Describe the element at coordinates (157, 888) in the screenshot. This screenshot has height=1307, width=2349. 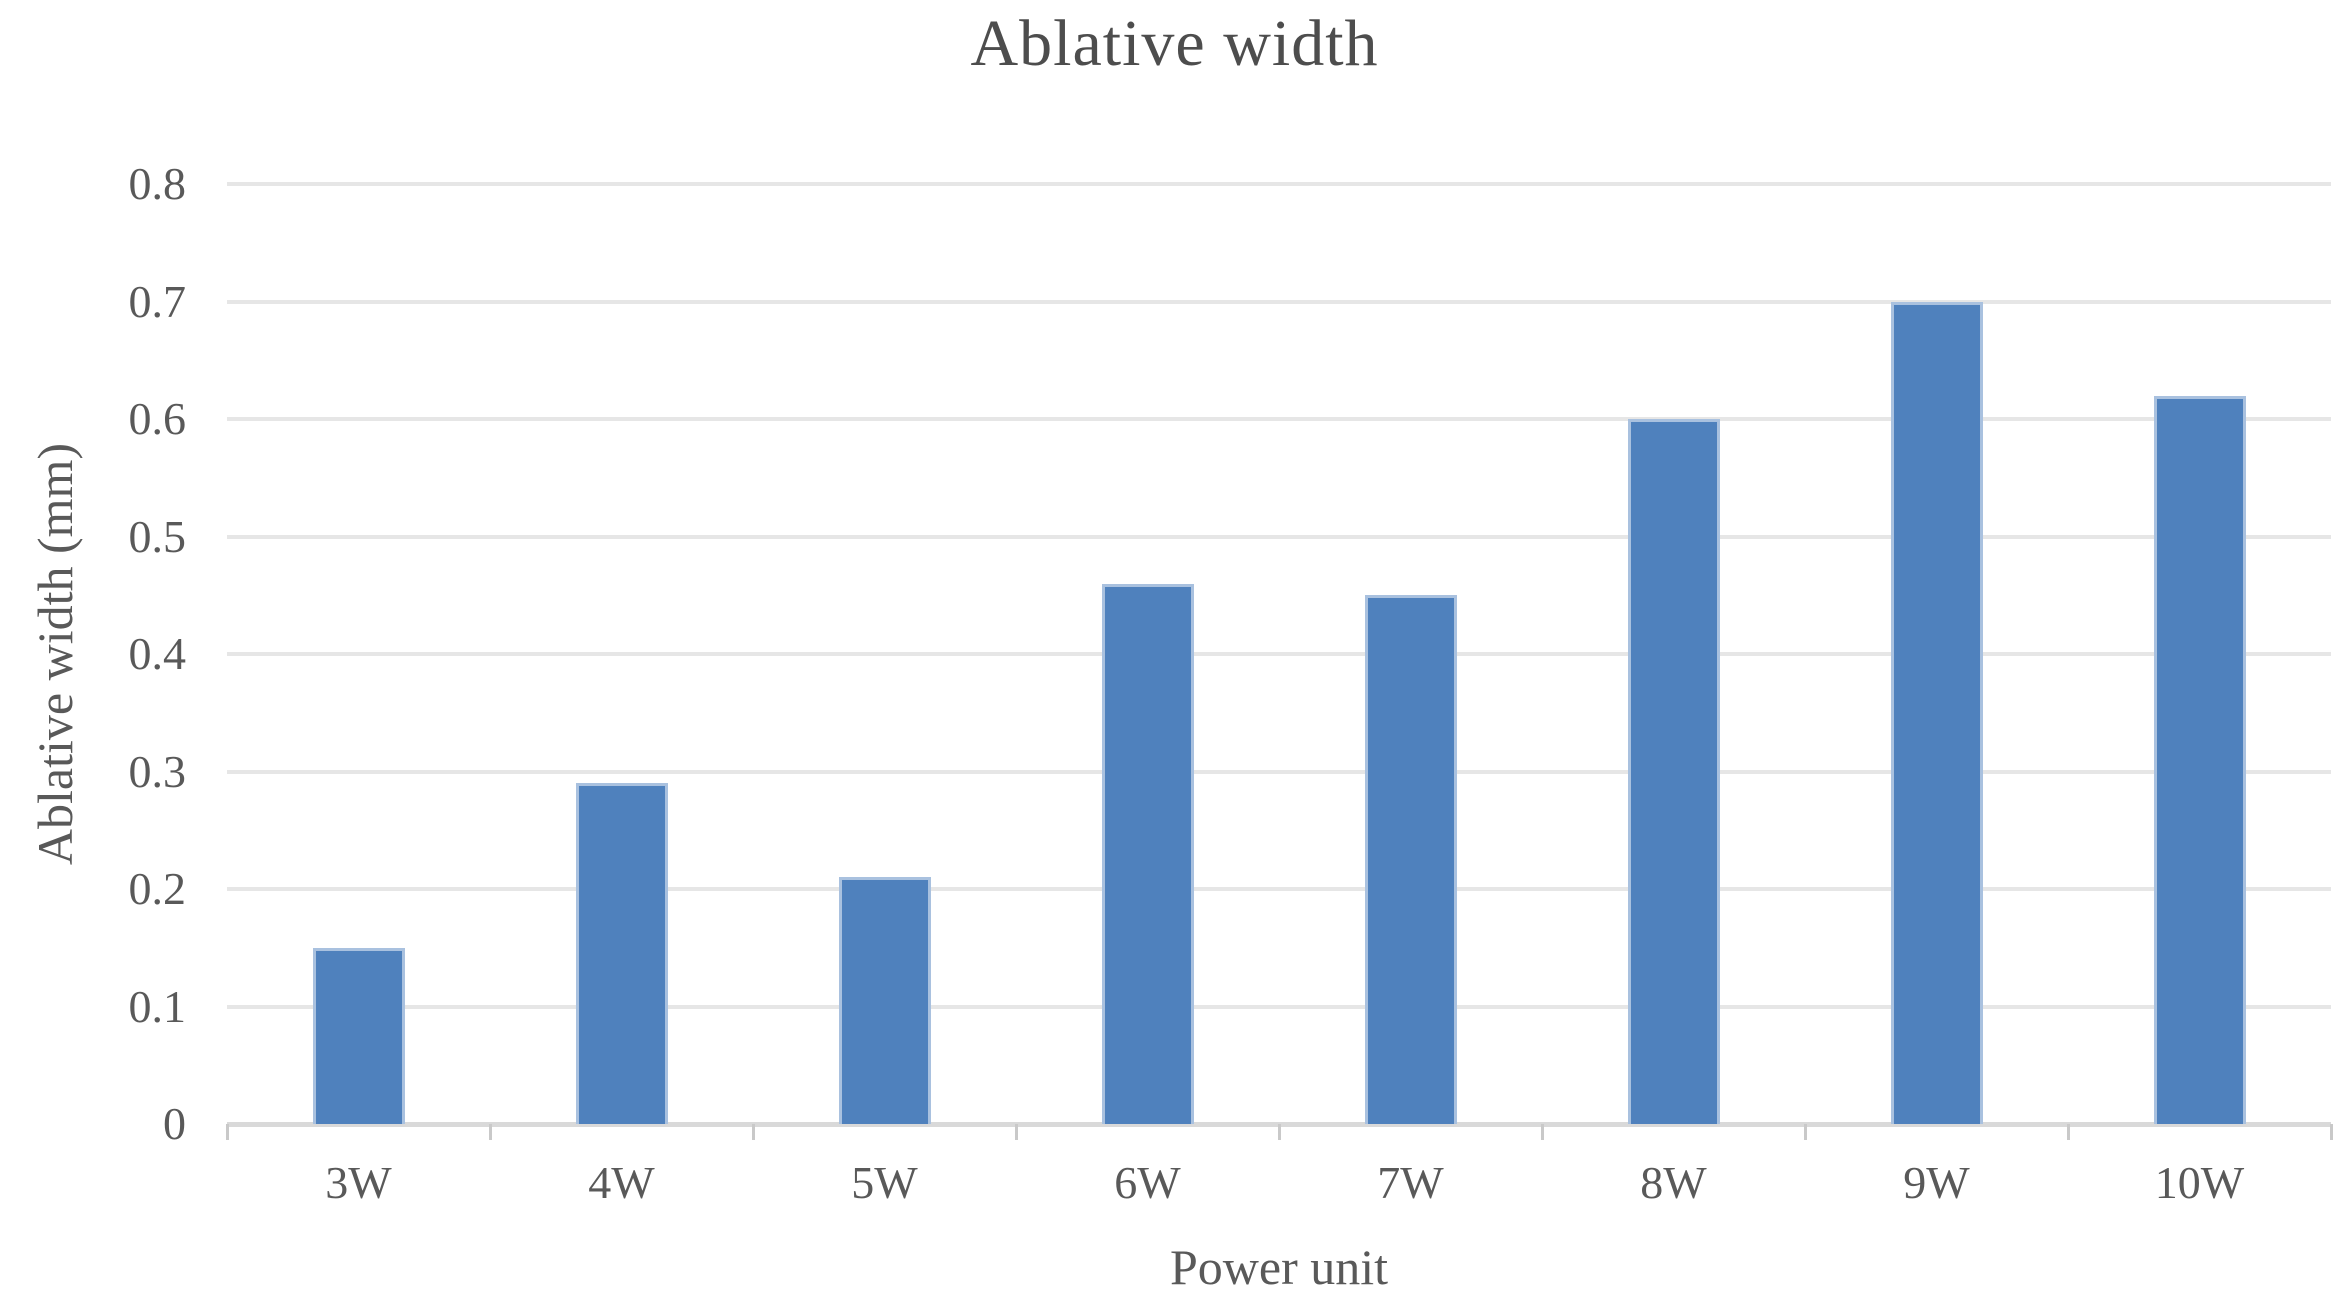
I see `y-tick-label: 0.2` at that location.